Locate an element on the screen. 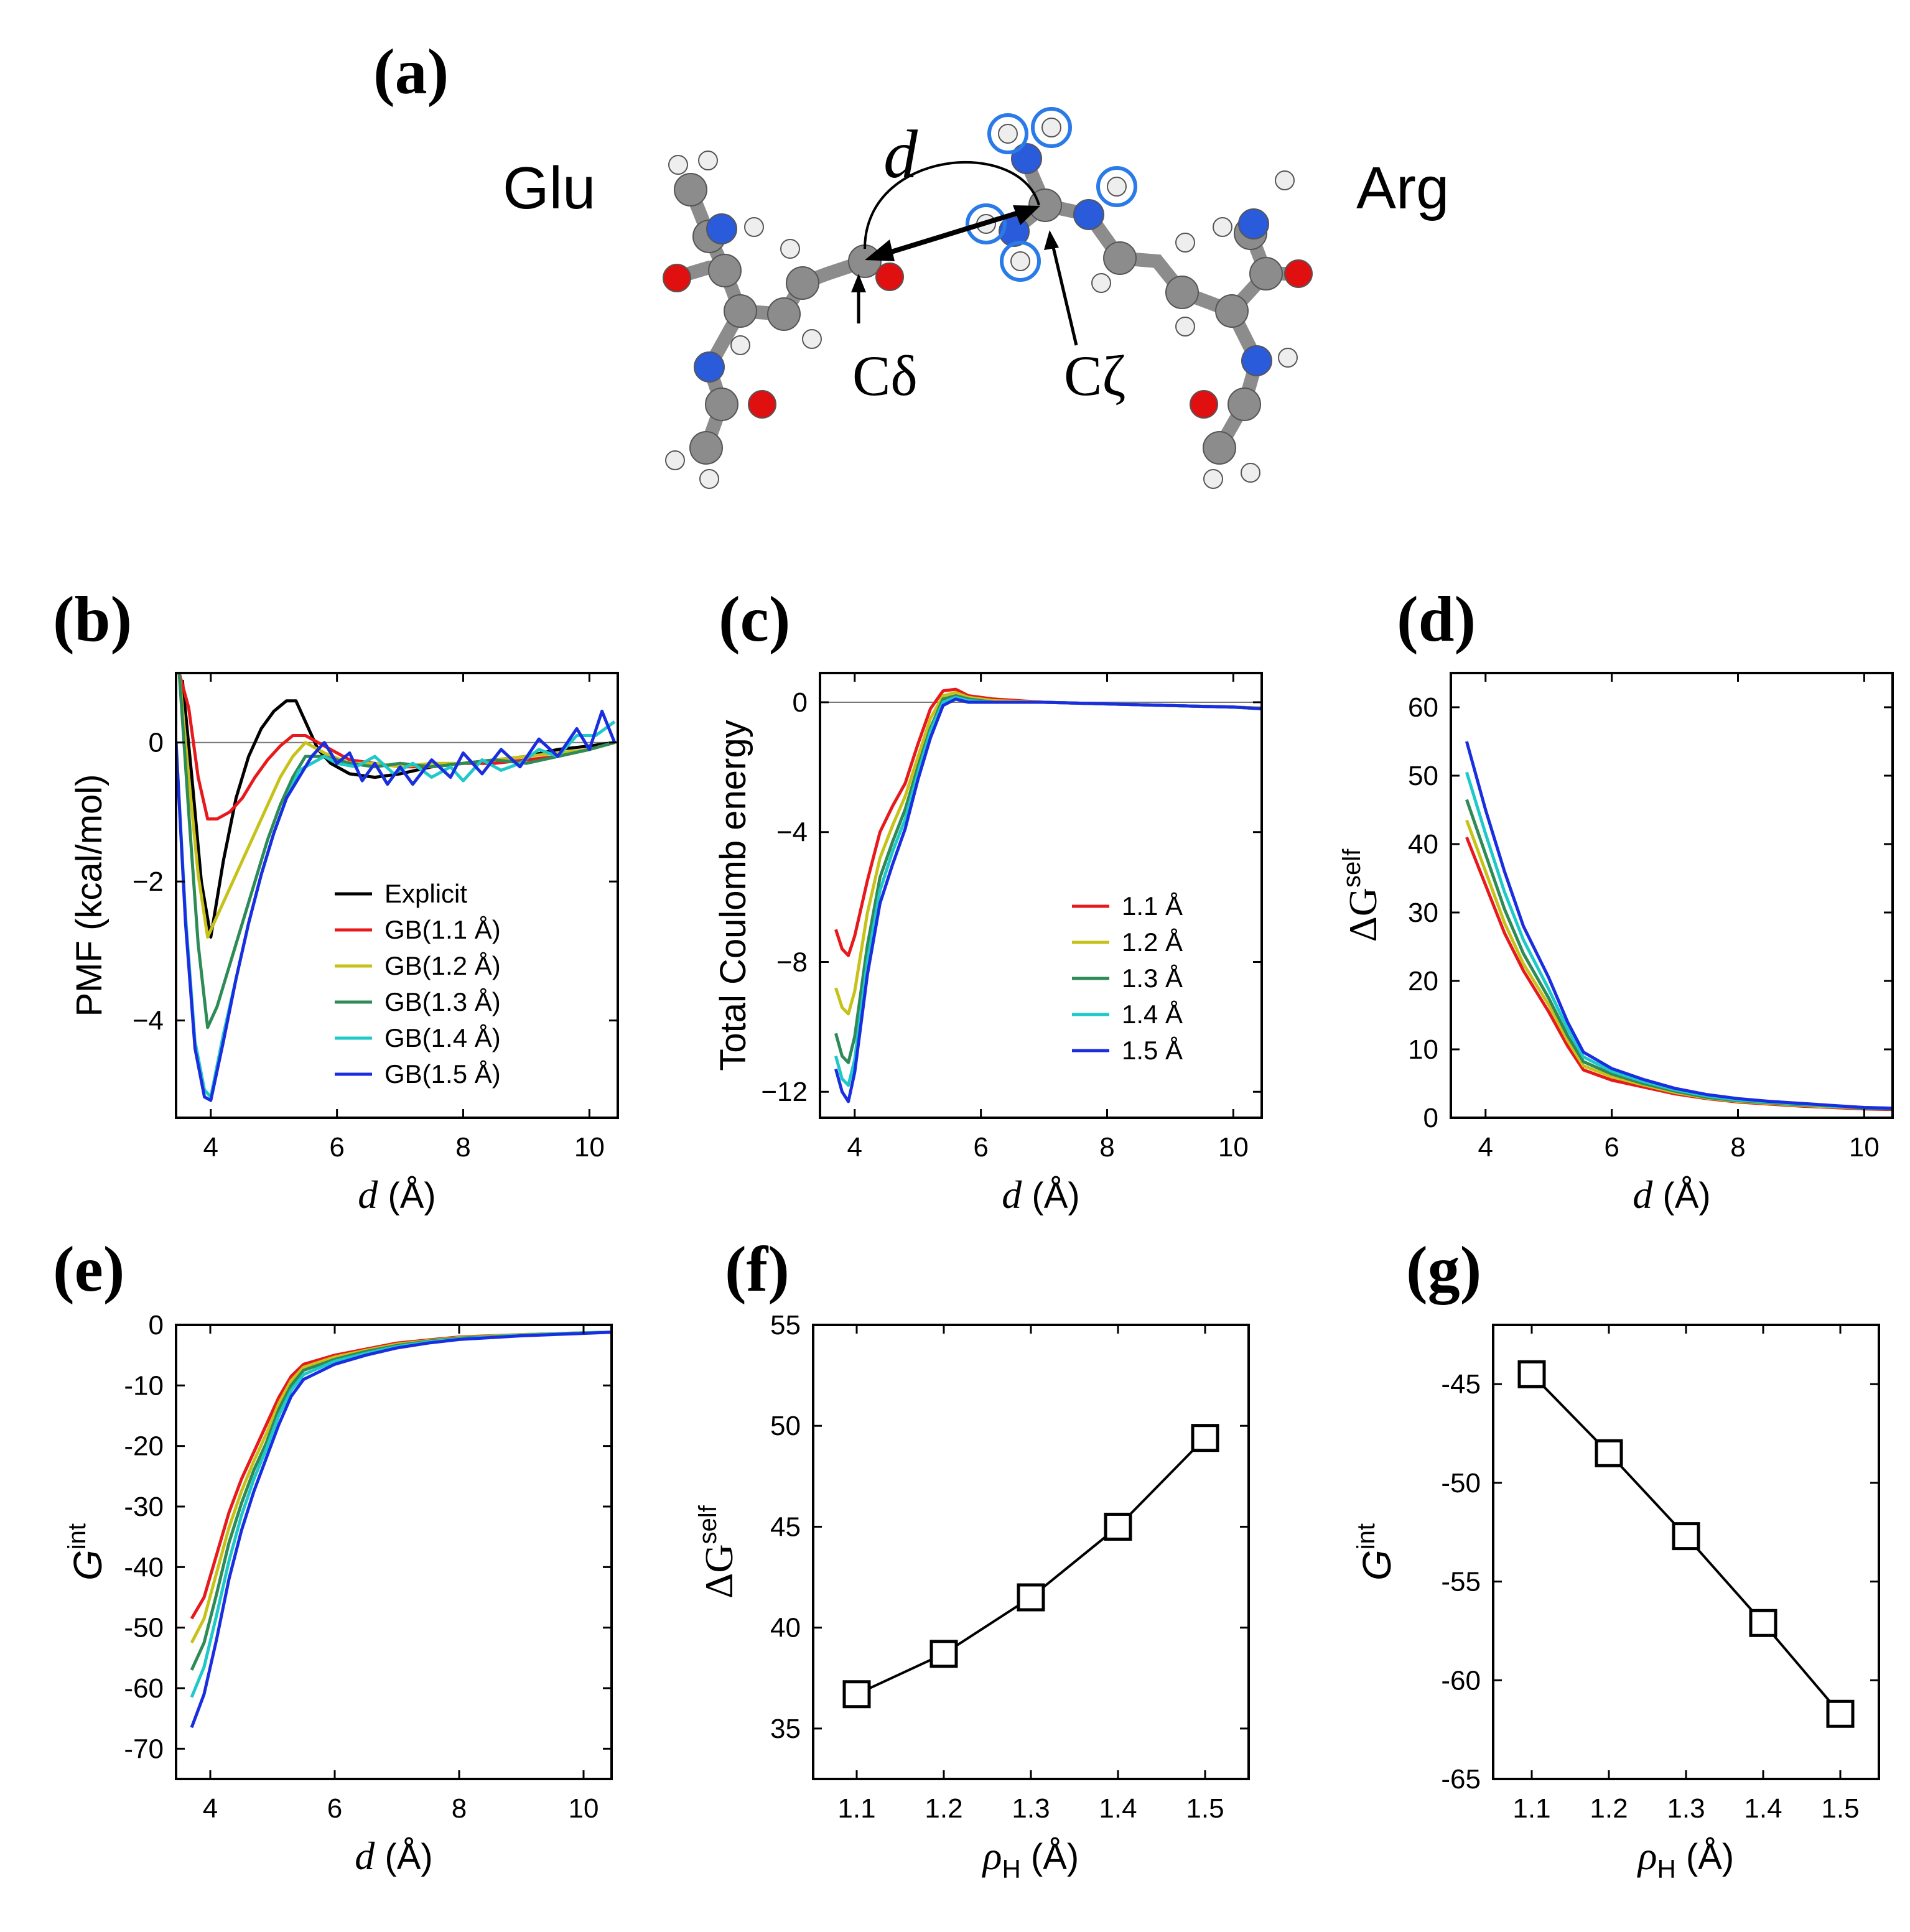 The image size is (1910, 1932). glu-arg-molecule-diagram is located at coordinates (988, 298).